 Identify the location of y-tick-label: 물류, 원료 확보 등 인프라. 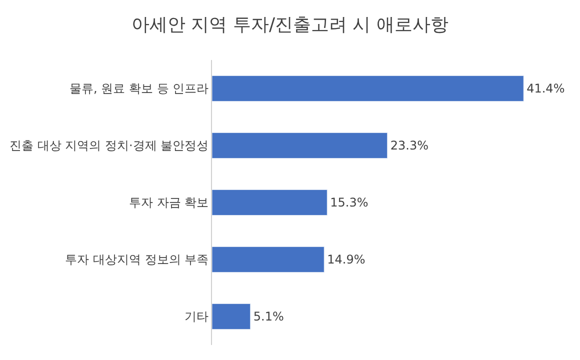
(139, 89).